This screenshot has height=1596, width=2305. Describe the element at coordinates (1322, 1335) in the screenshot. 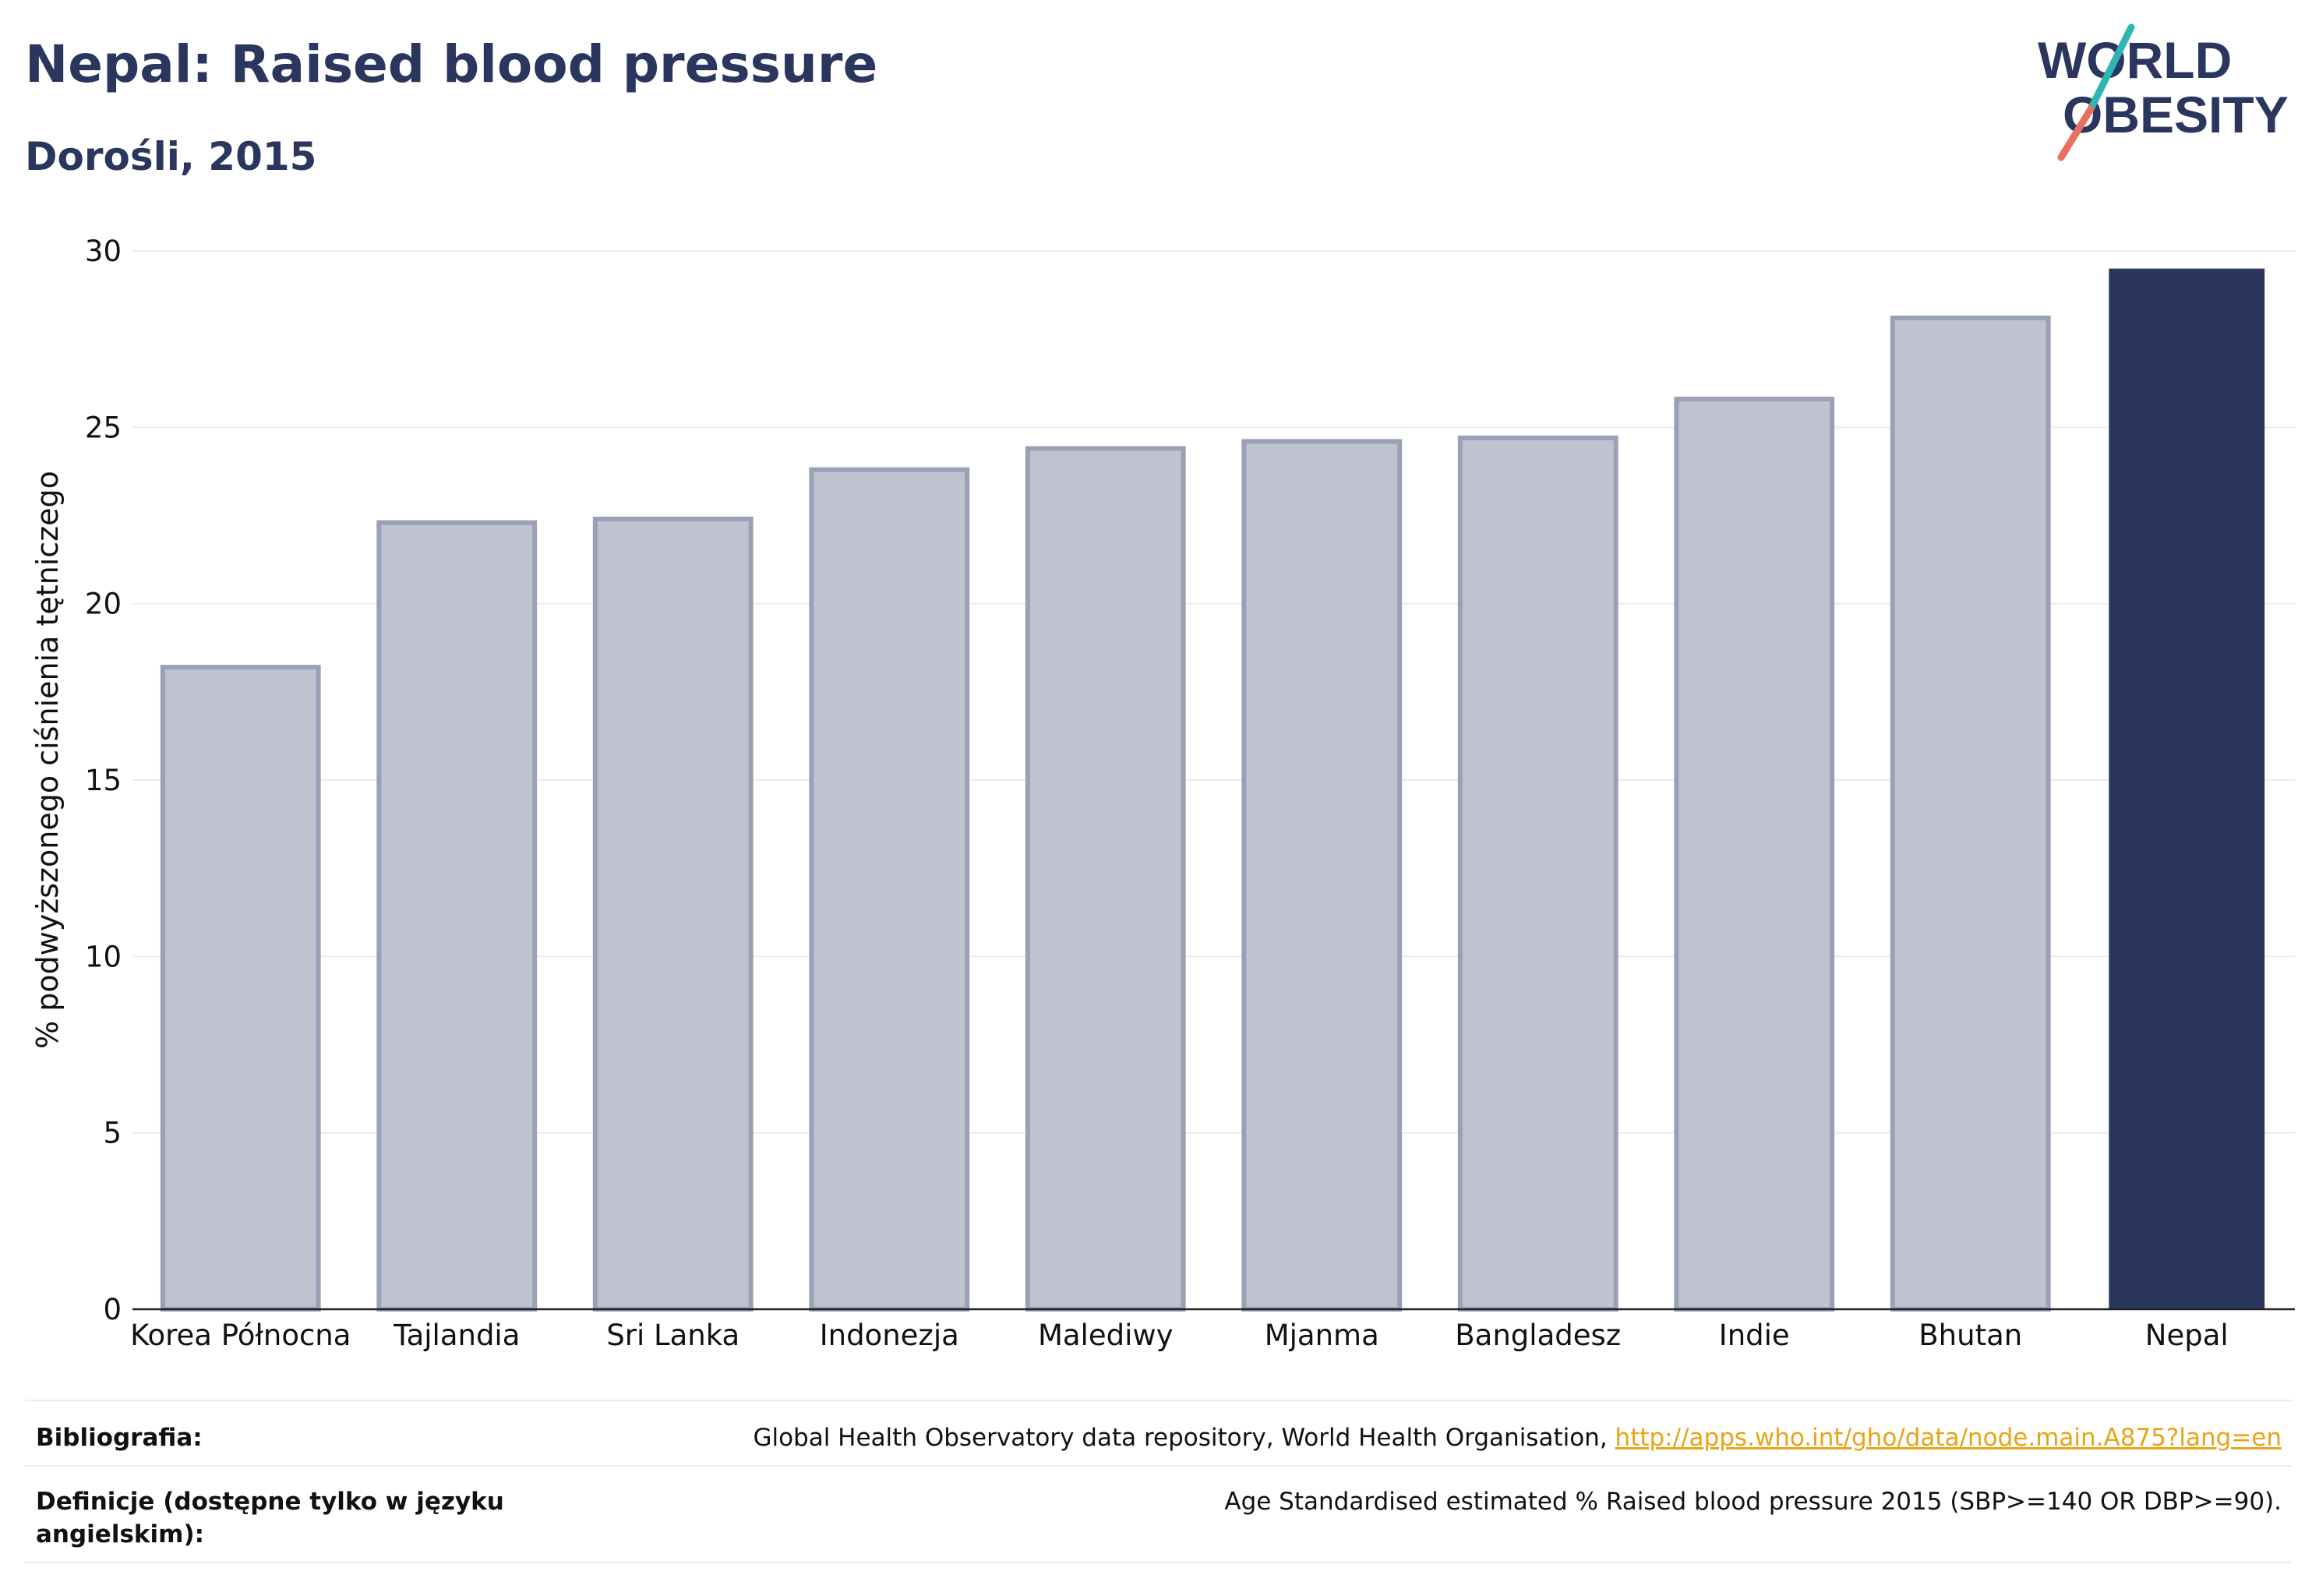

I see `x-tick-label: Mjanma` at that location.